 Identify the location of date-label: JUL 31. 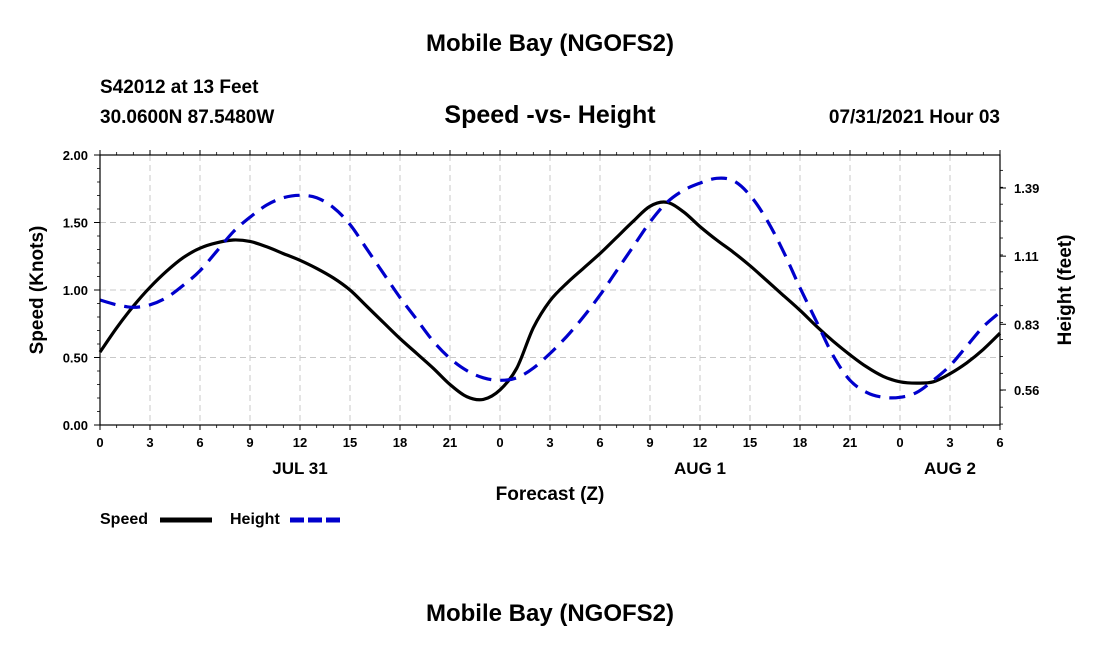
(299, 468).